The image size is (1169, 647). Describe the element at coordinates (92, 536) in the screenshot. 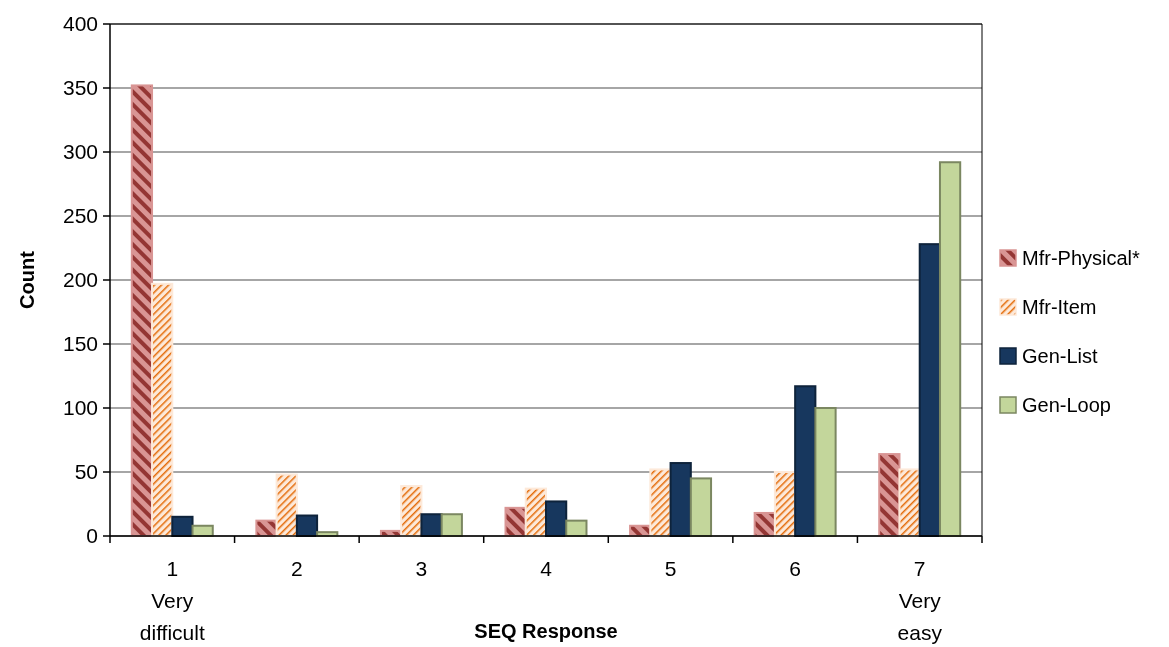

I see `y-tick-label: 0` at that location.